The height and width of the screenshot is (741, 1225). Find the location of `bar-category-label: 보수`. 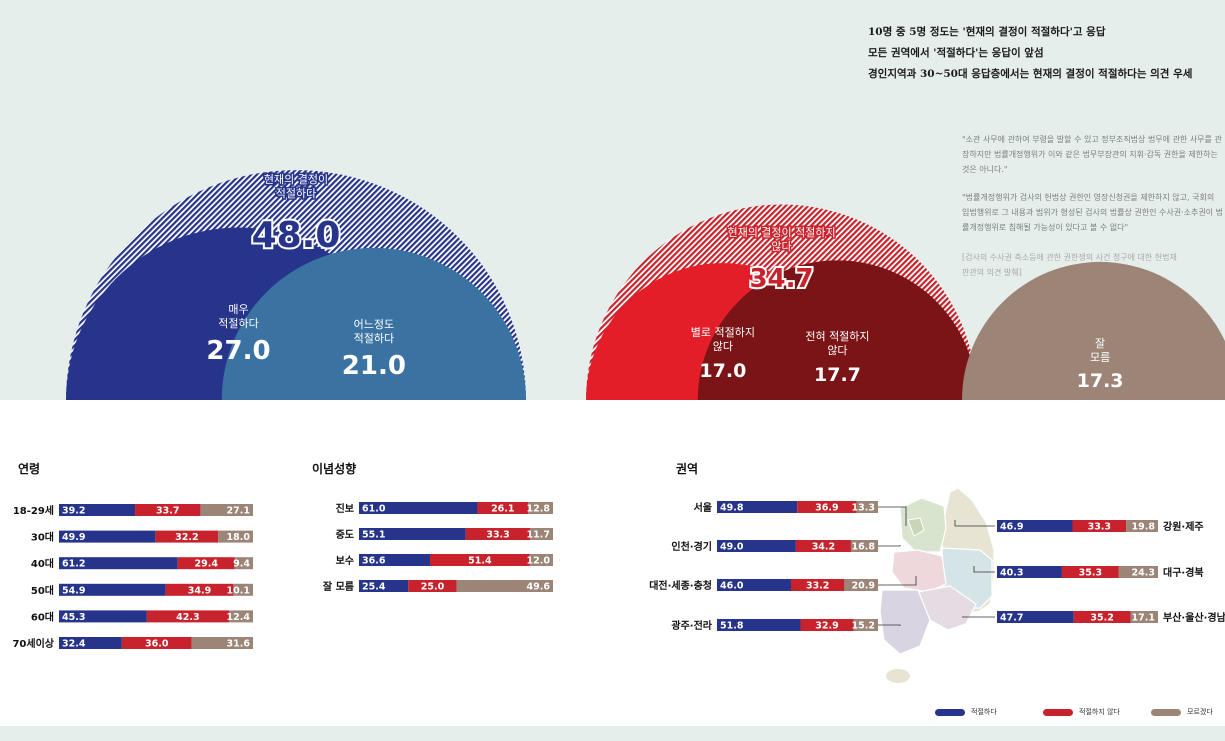

bar-category-label: 보수 is located at coordinates (345, 561).